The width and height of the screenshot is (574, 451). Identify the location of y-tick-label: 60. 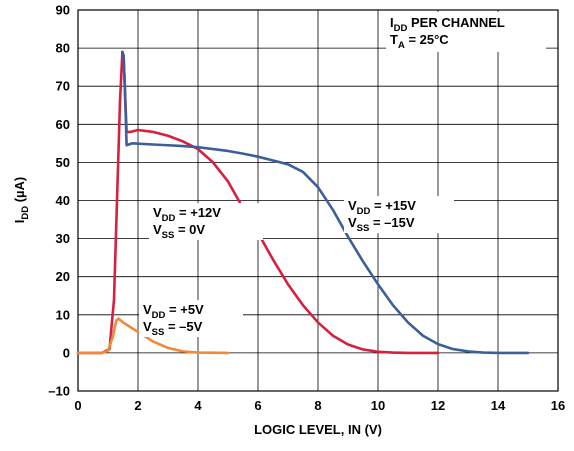
(63, 124).